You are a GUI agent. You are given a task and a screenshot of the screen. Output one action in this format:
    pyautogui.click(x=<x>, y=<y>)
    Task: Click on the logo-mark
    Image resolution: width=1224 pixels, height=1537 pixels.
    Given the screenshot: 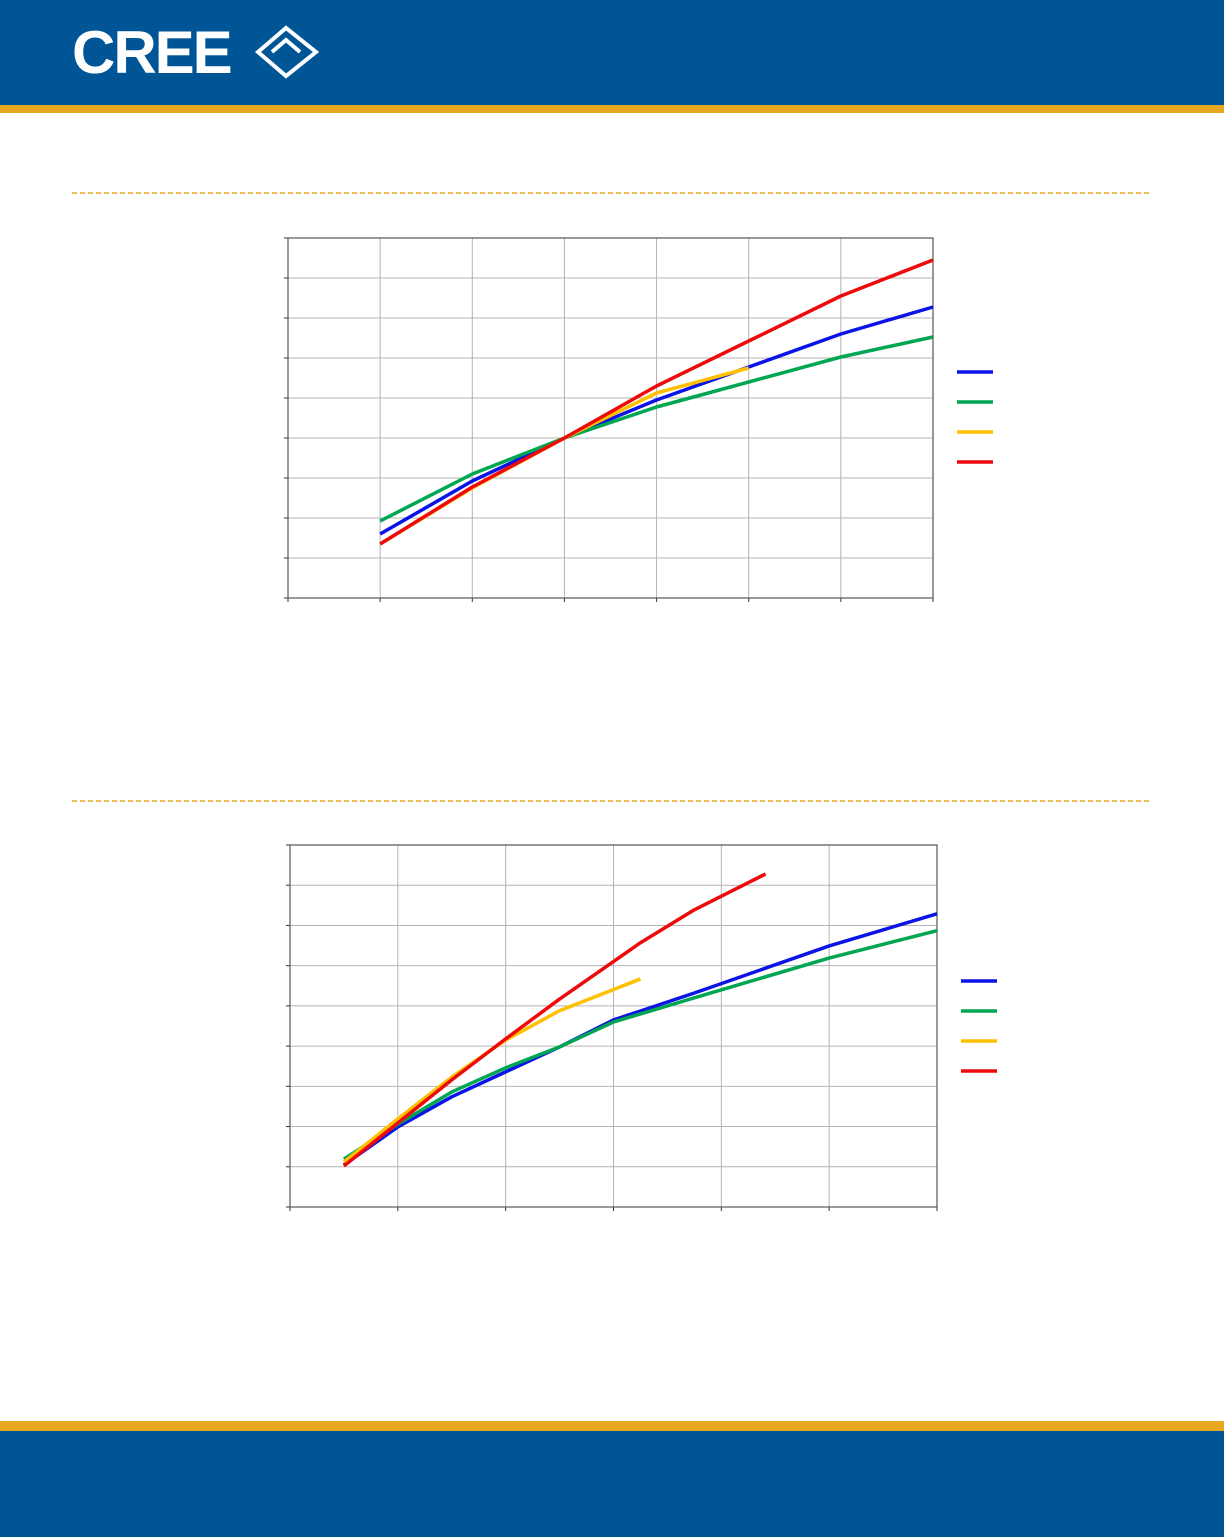 What is the action you would take?
    pyautogui.click(x=287, y=52)
    